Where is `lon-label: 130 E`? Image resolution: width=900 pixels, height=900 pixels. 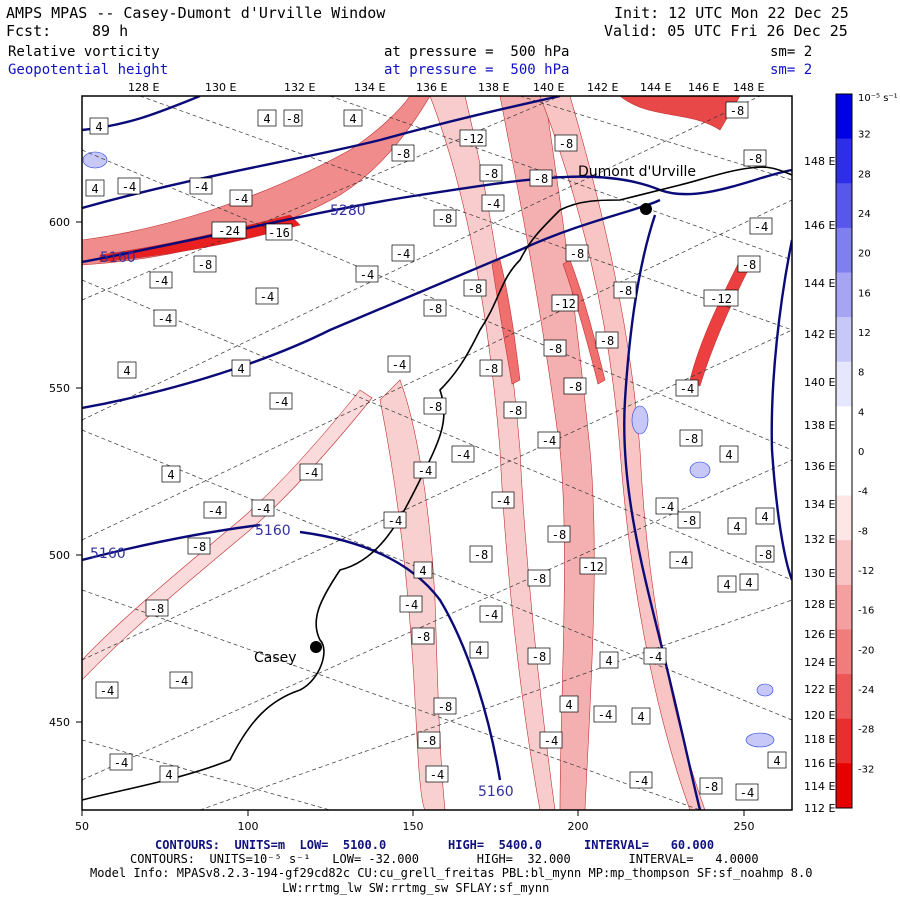
lon-label: 130 E is located at coordinates (819, 573).